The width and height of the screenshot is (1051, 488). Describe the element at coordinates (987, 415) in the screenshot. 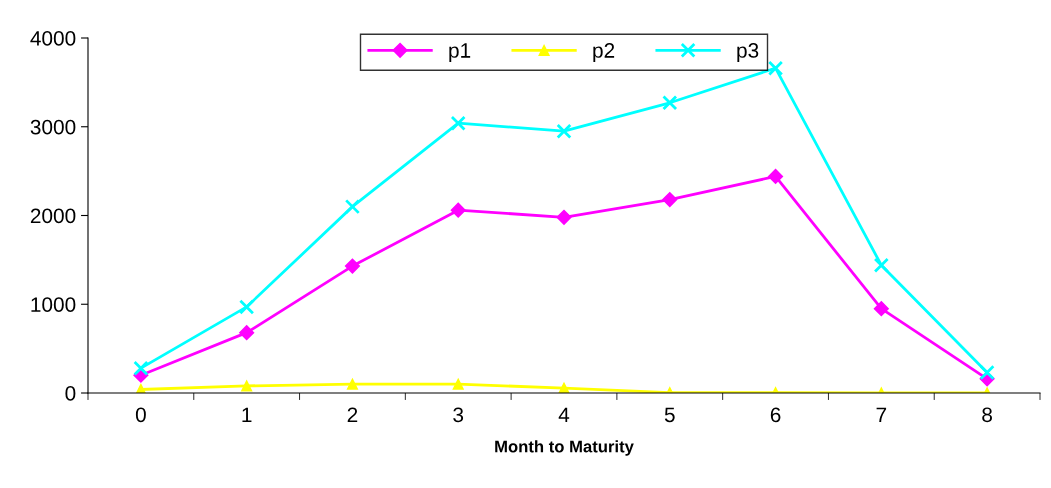

I see `x-tick-label: 8` at that location.